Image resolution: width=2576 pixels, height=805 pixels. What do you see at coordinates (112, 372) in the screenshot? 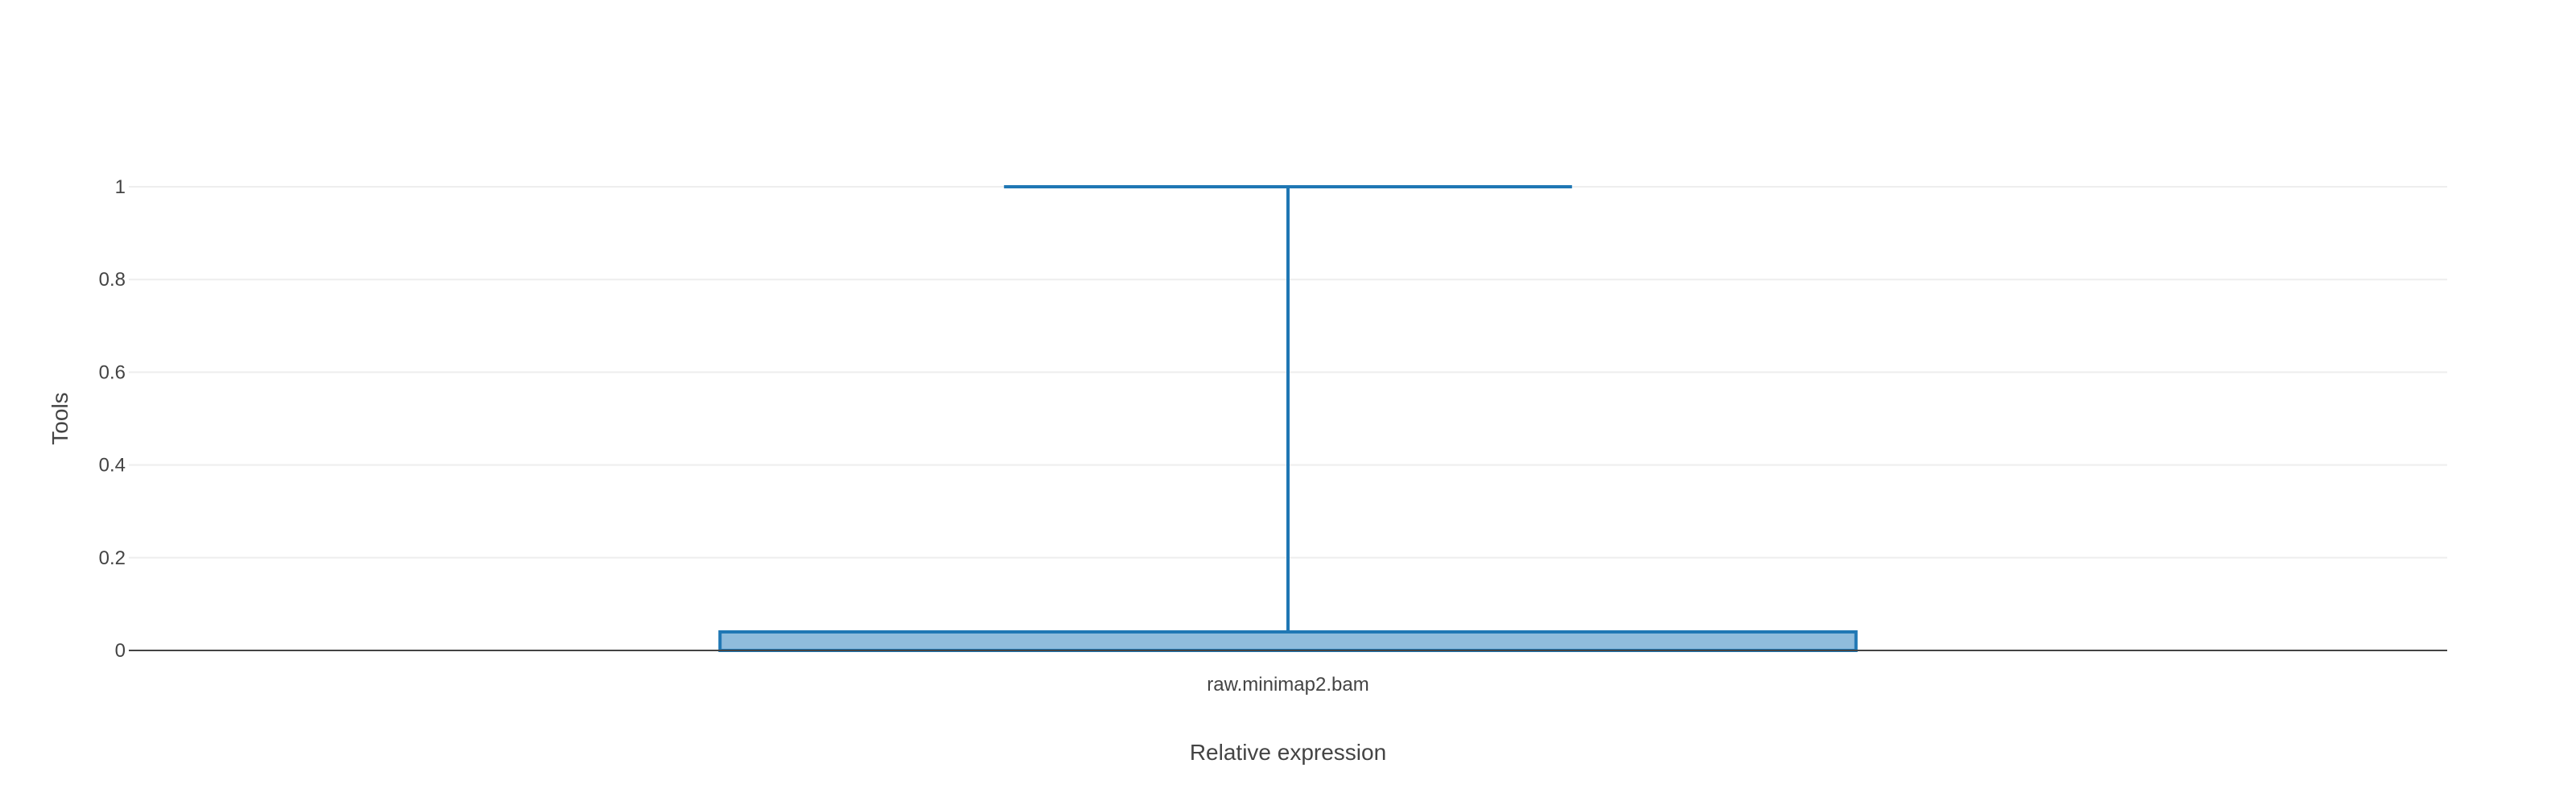
I see `y-tick-label: 0.6` at bounding box center [112, 372].